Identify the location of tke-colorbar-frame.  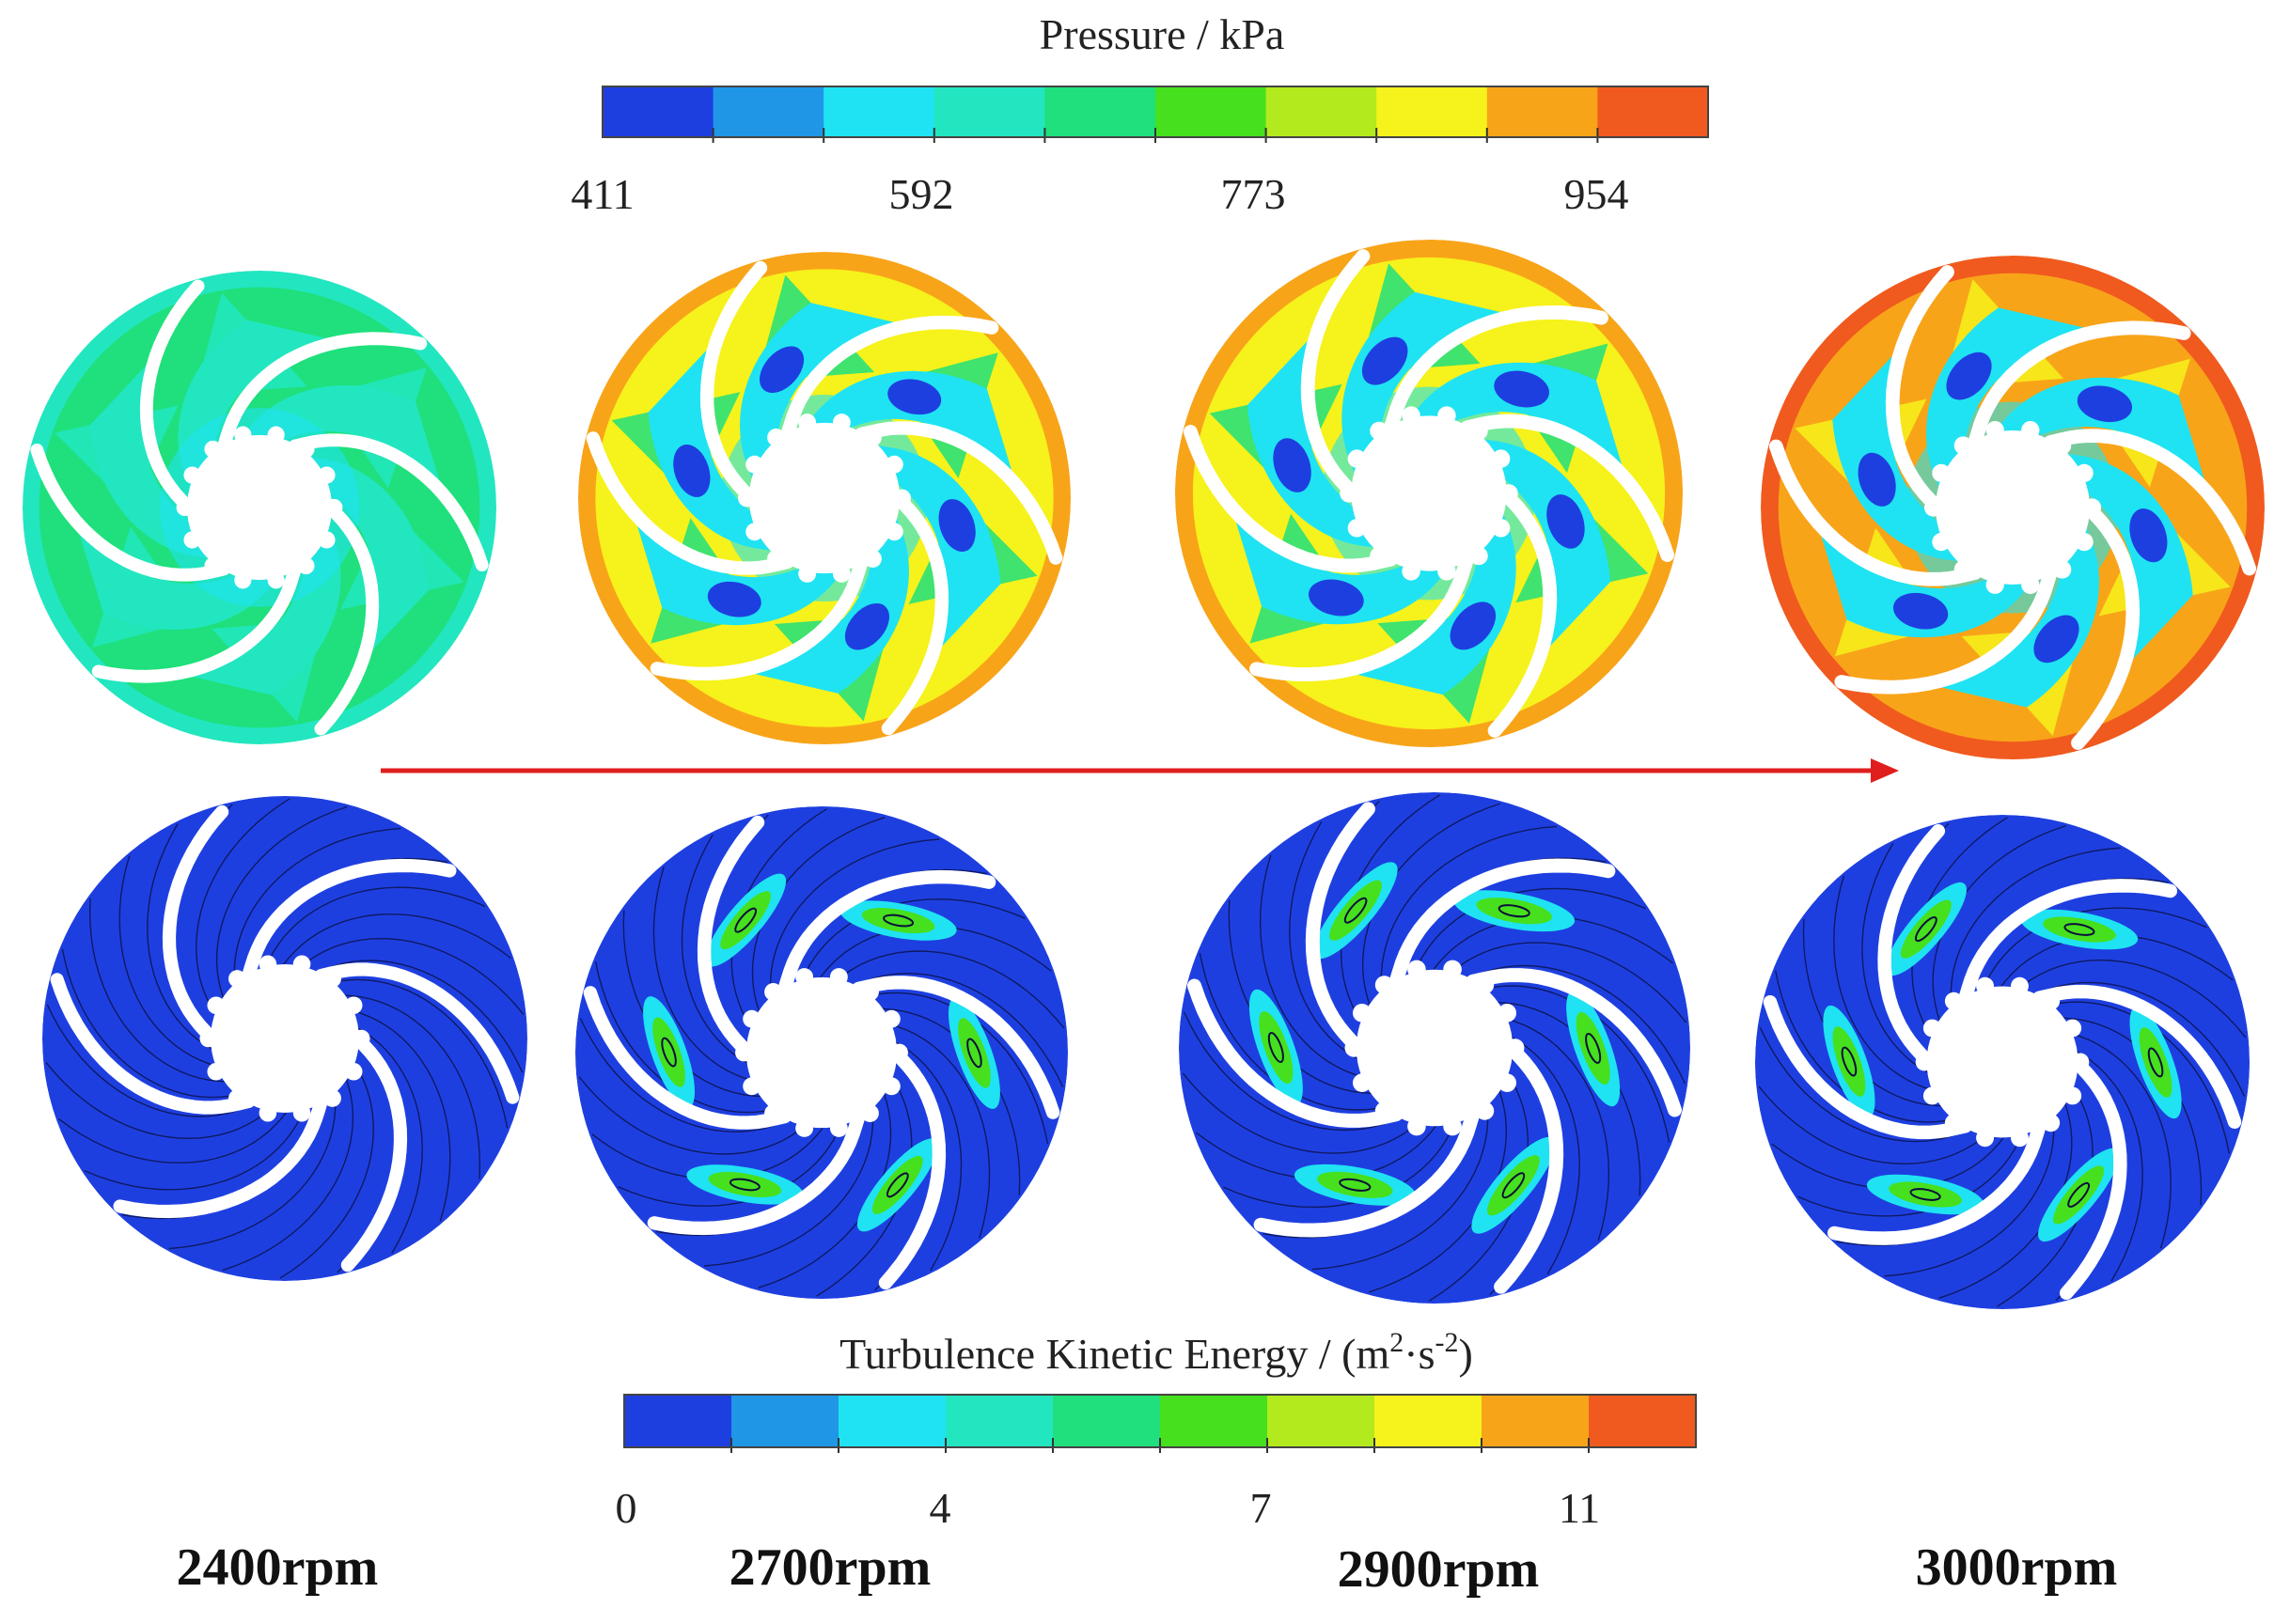
(1160, 1421).